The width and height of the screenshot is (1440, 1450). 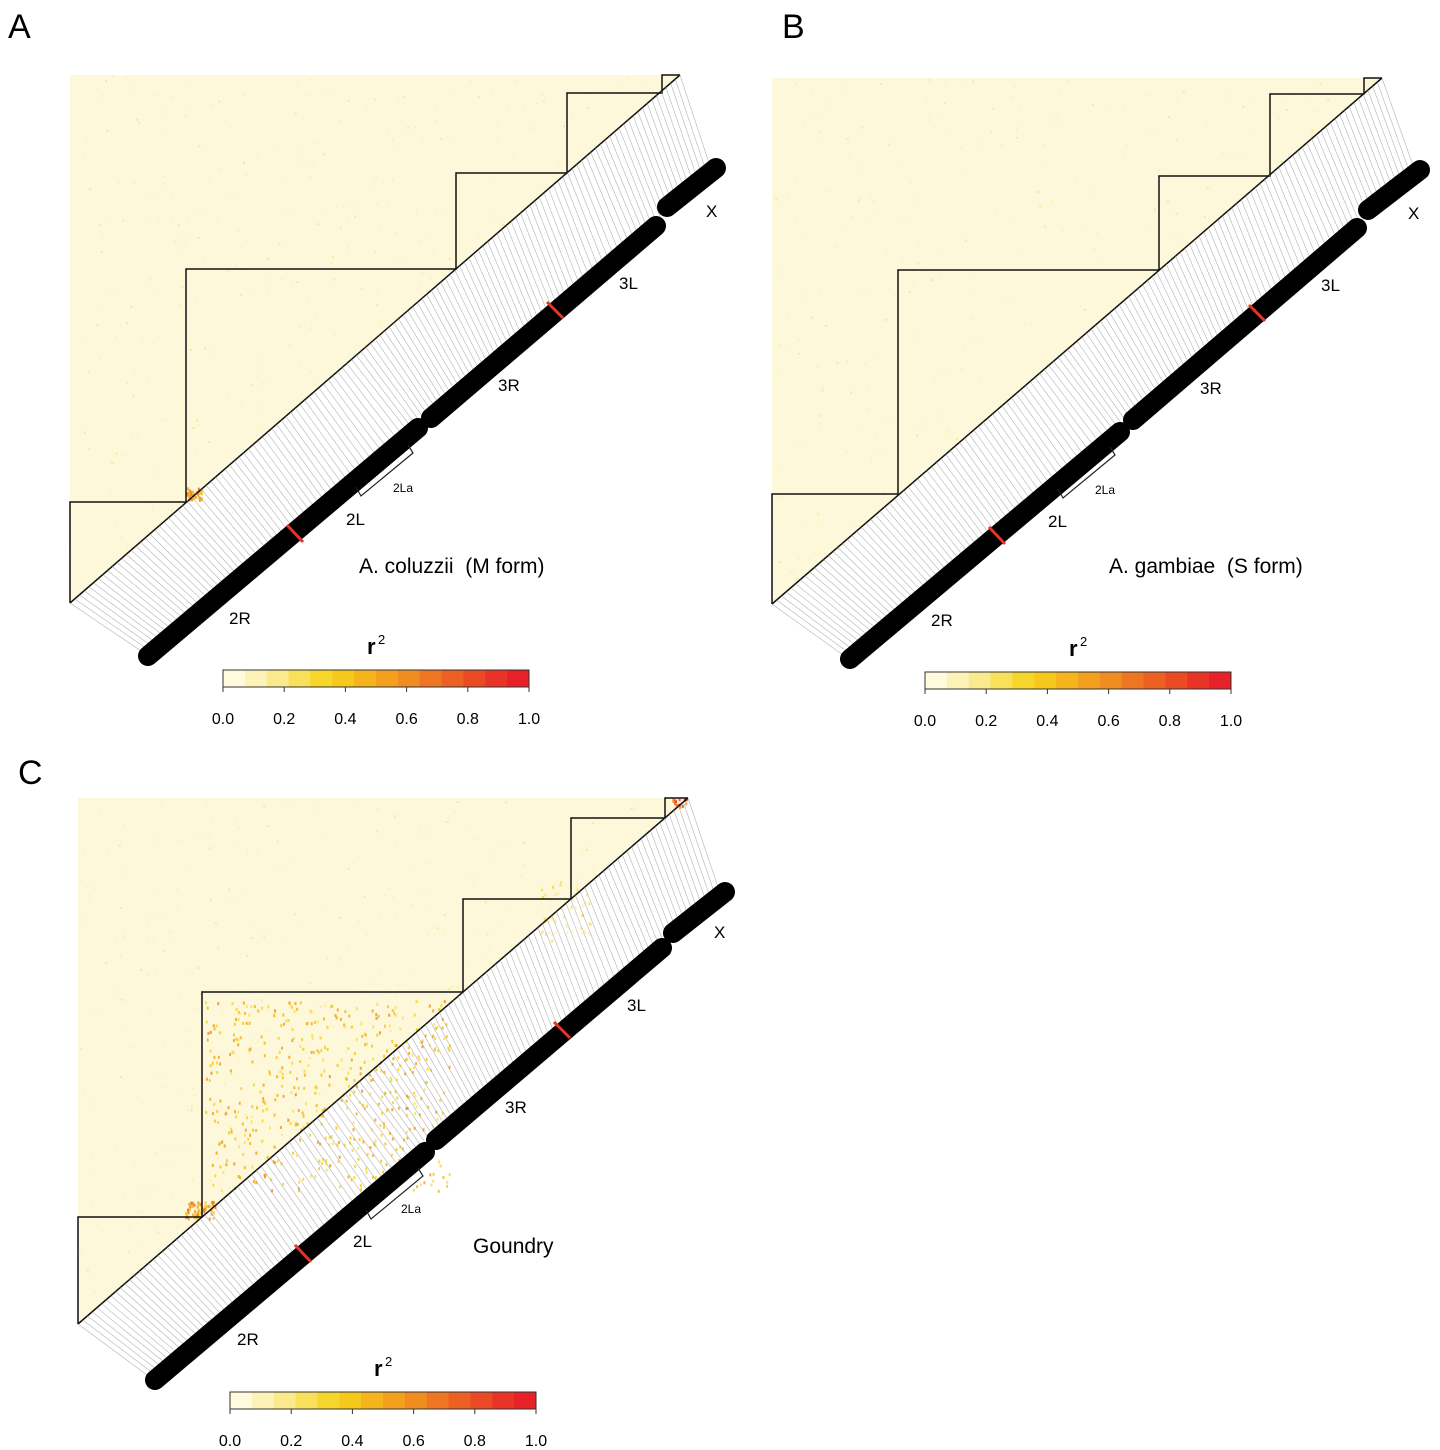 I want to click on legend-frame, so click(x=376, y=678).